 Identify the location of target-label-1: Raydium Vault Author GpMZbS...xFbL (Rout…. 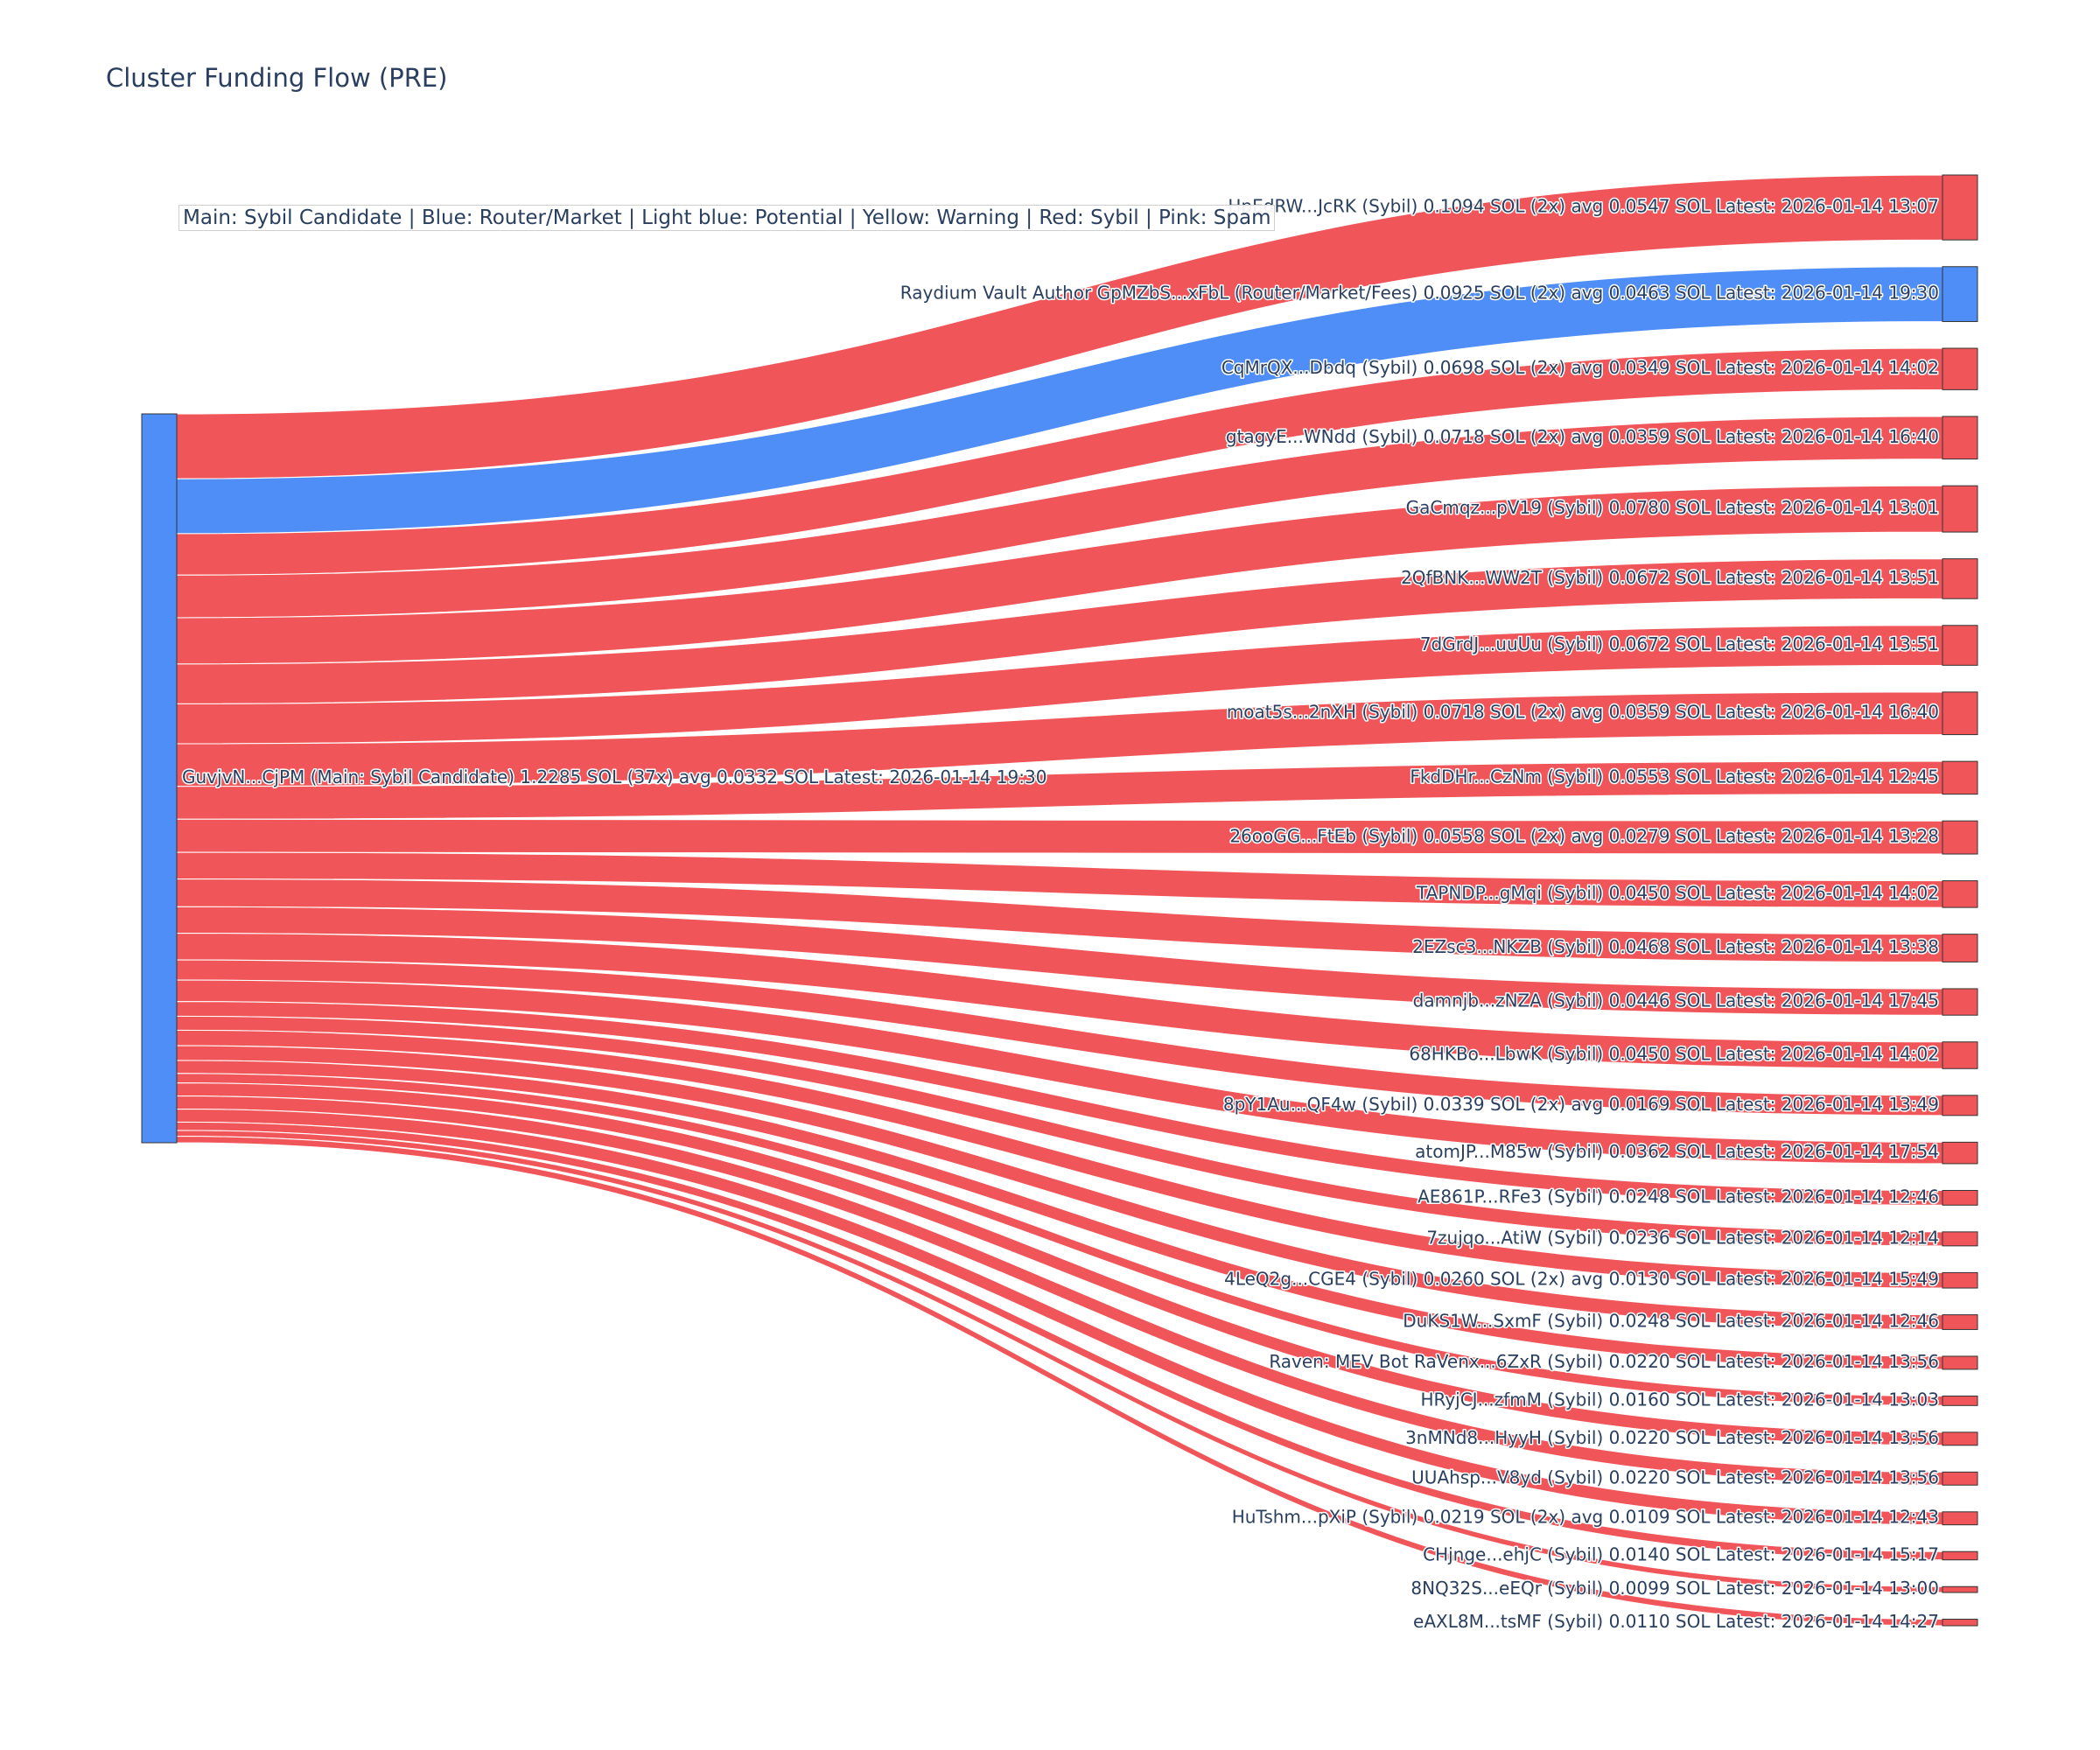
(1419, 293).